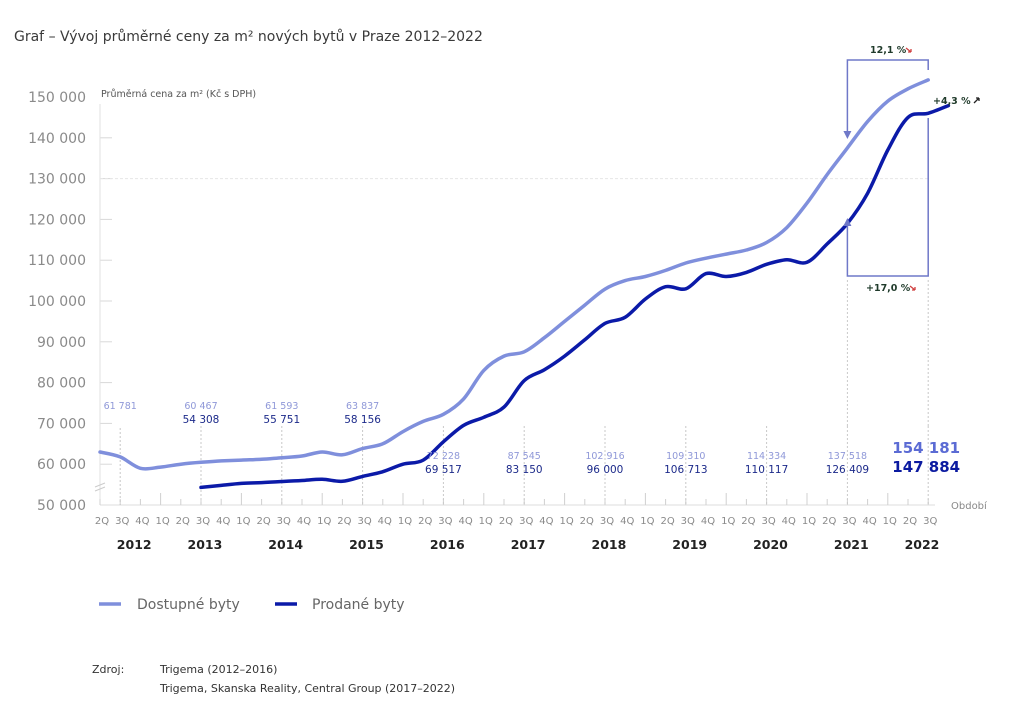 The image size is (1024, 723). What do you see at coordinates (61, 506) in the screenshot?
I see `y-tick-label: 50 000` at bounding box center [61, 506].